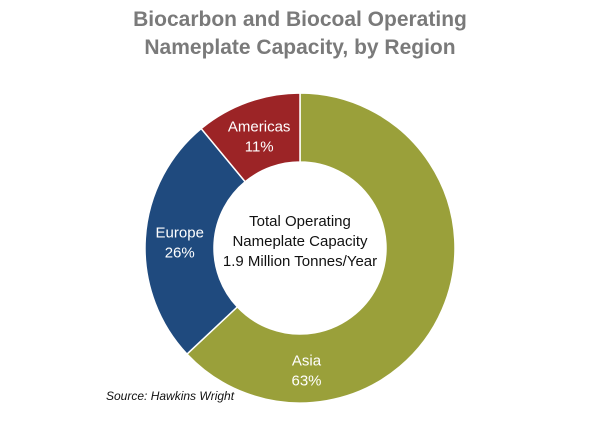  I want to click on chart-title-line-2: Nameplate Capacity, by Region, so click(300, 47).